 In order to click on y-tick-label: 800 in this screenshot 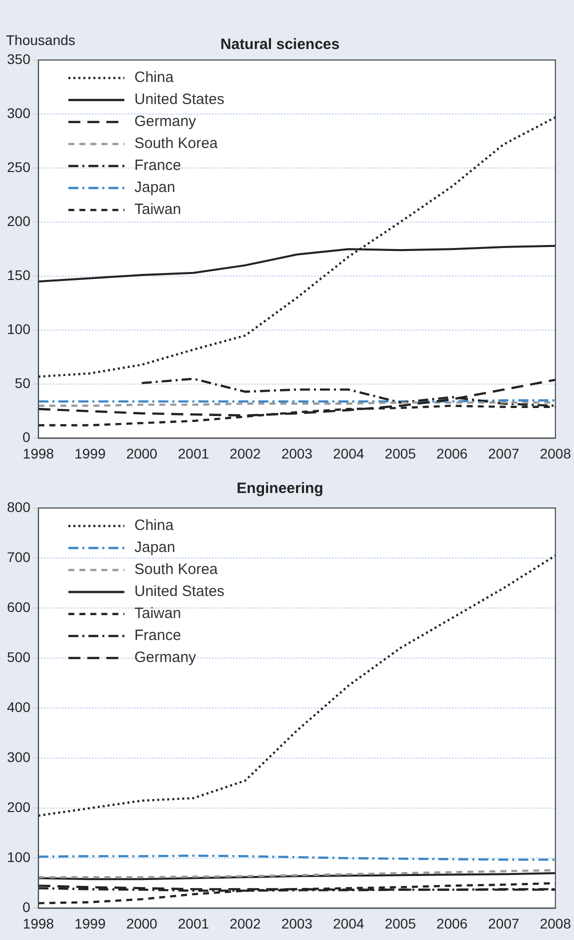, I will do `click(19, 506)`.